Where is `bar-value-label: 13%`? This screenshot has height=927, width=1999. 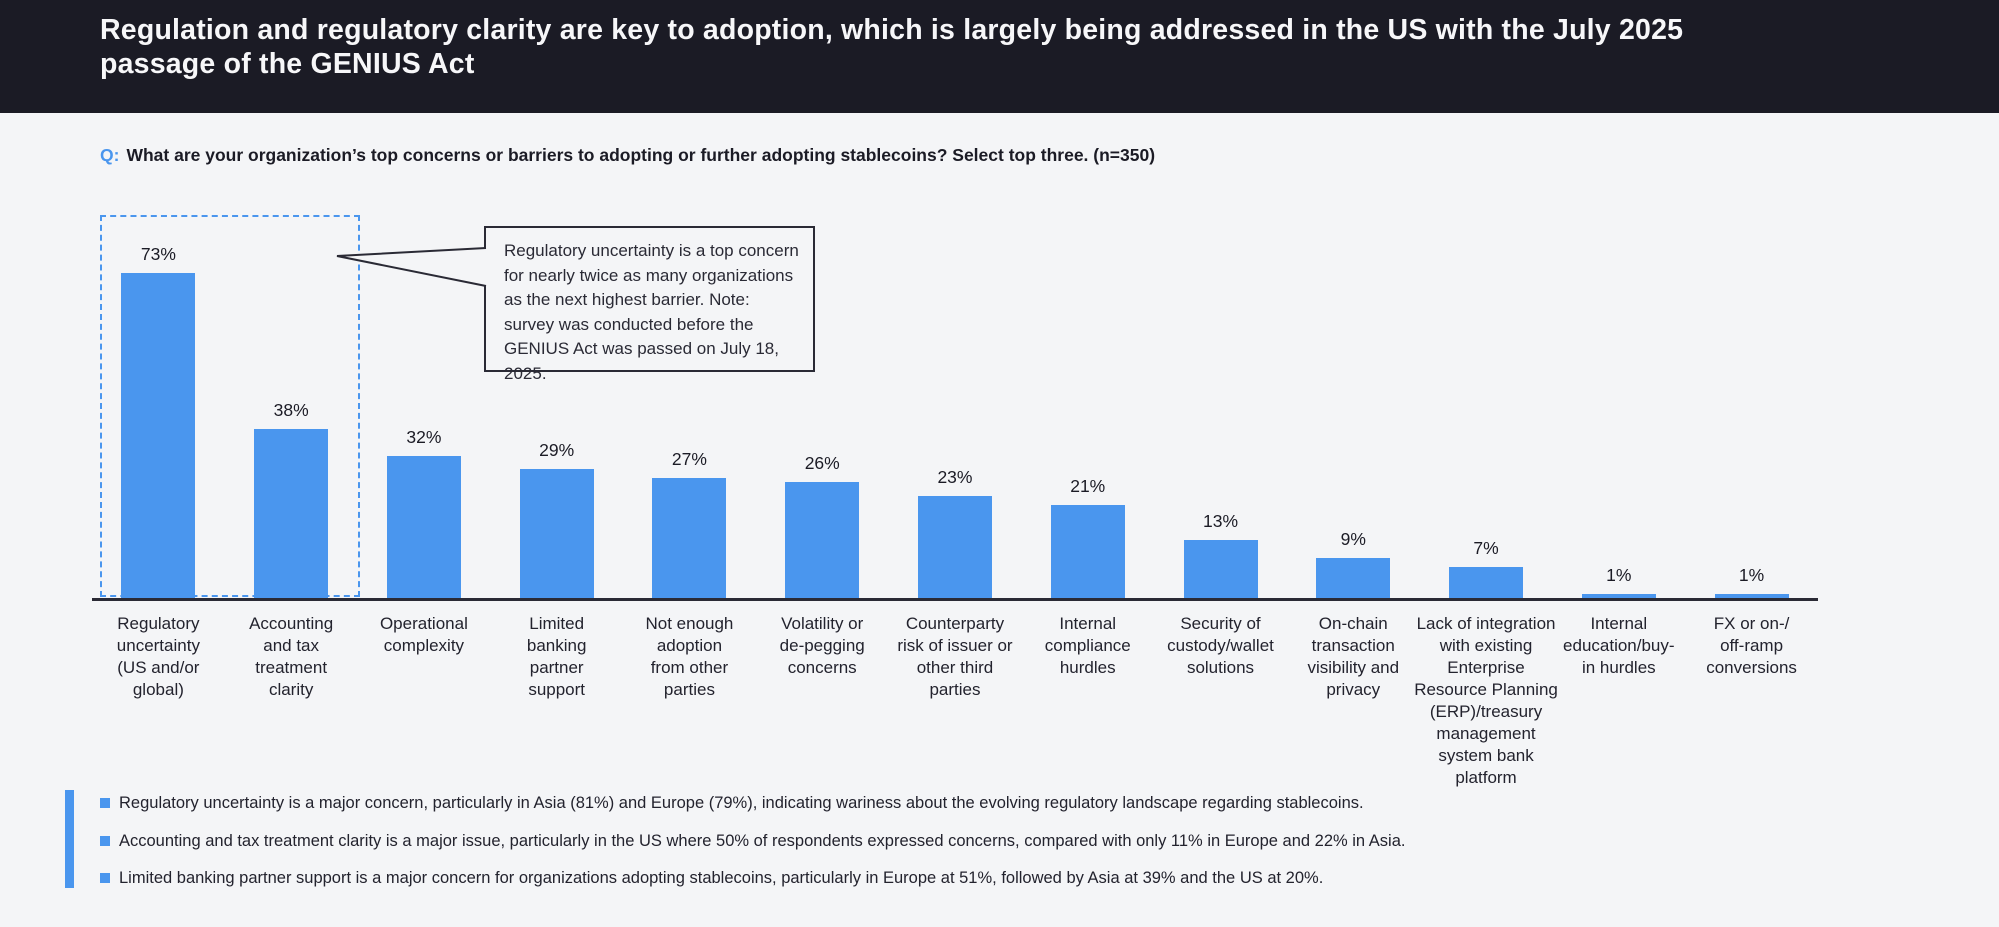 bar-value-label: 13% is located at coordinates (1220, 521).